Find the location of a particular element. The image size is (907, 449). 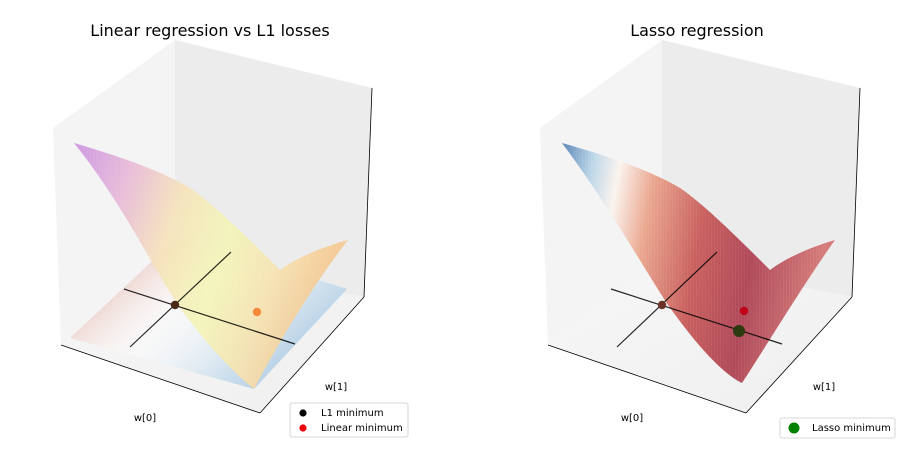

right-axis-w0 is located at coordinates (647, 379).